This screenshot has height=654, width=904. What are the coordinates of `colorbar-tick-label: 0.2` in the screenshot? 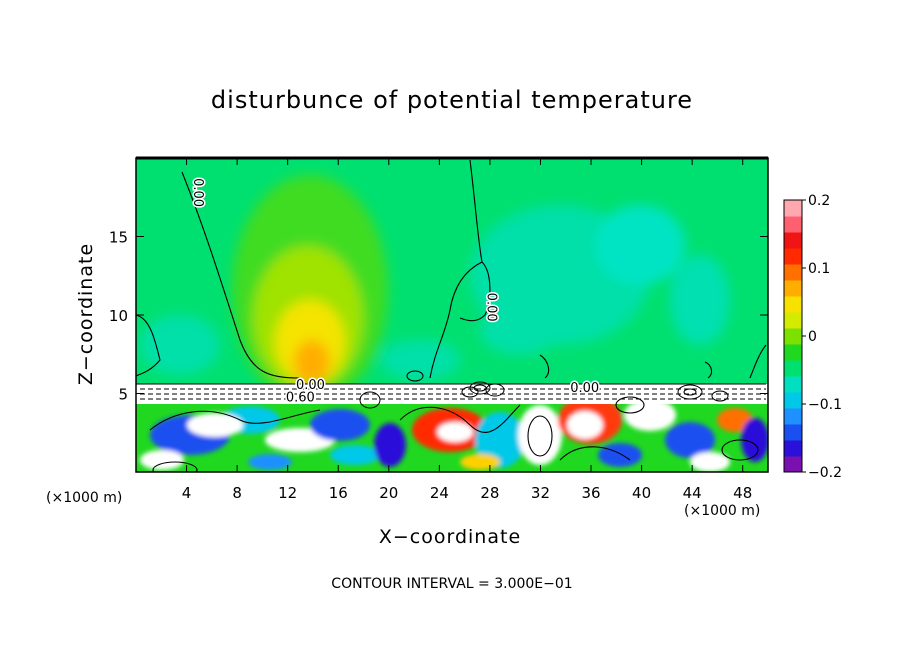 It's located at (819, 201).